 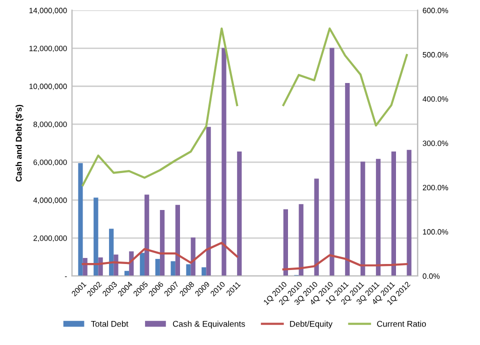 I want to click on legend-label: Cash & Equivalents, so click(x=208, y=324).